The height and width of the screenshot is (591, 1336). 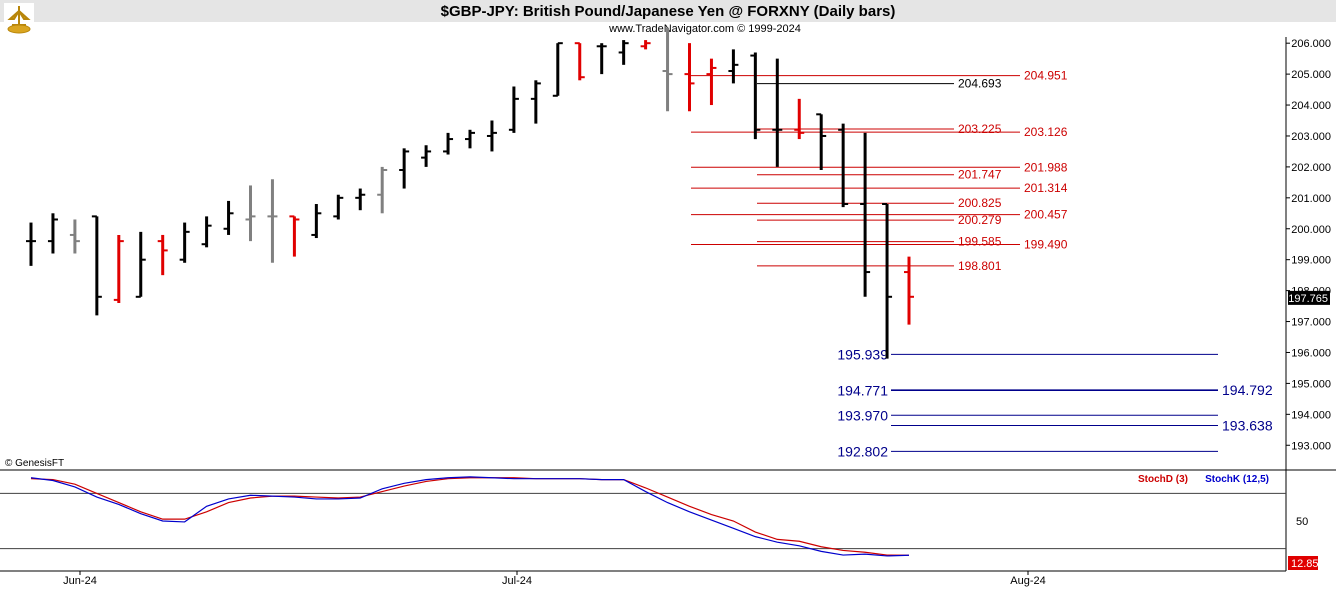 What do you see at coordinates (1311, 384) in the screenshot?
I see `y-tick-label: 195.000` at bounding box center [1311, 384].